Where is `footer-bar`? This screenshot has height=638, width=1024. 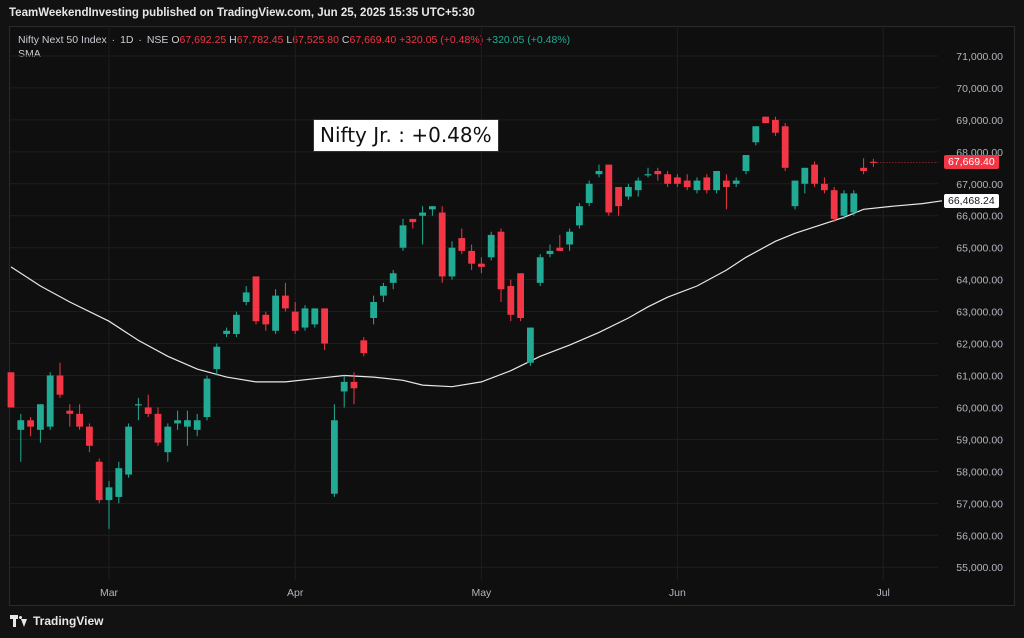
footer-bar is located at coordinates (512, 622).